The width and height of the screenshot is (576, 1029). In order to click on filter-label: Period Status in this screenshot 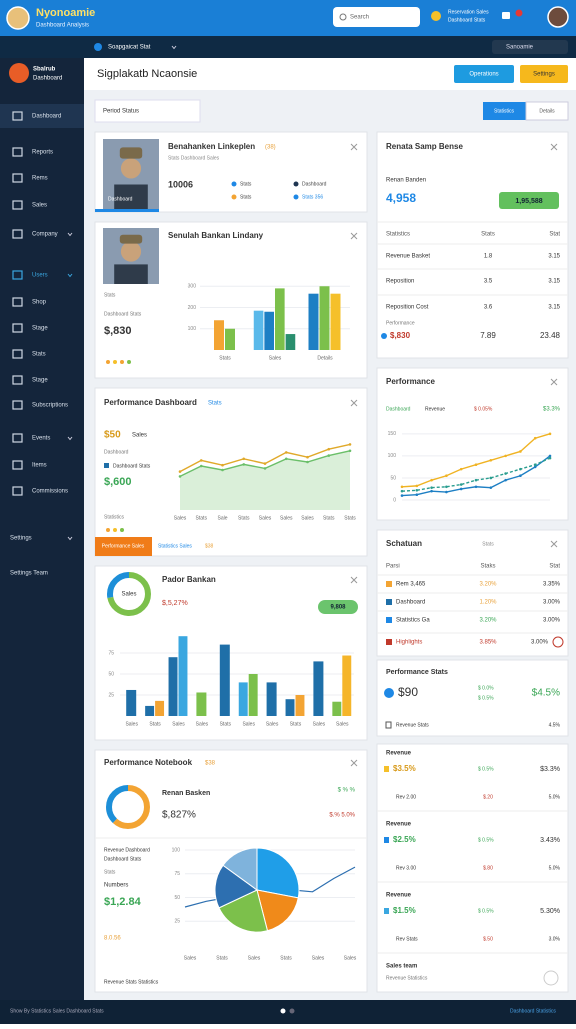, I will do `click(121, 112)`.